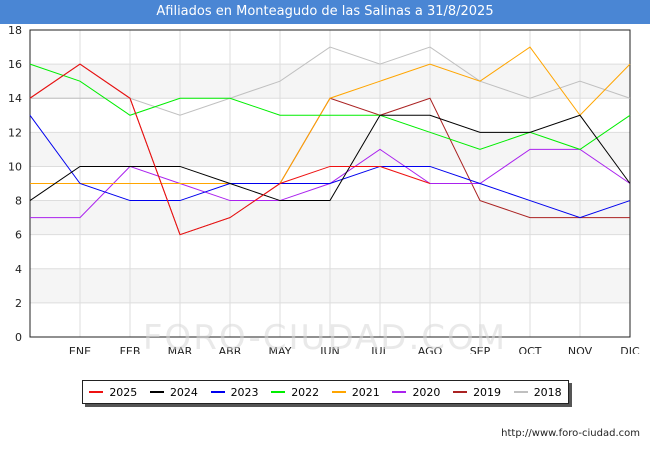 Image resolution: width=650 pixels, height=450 pixels. I want to click on y-tick-label: 10, so click(15, 166).